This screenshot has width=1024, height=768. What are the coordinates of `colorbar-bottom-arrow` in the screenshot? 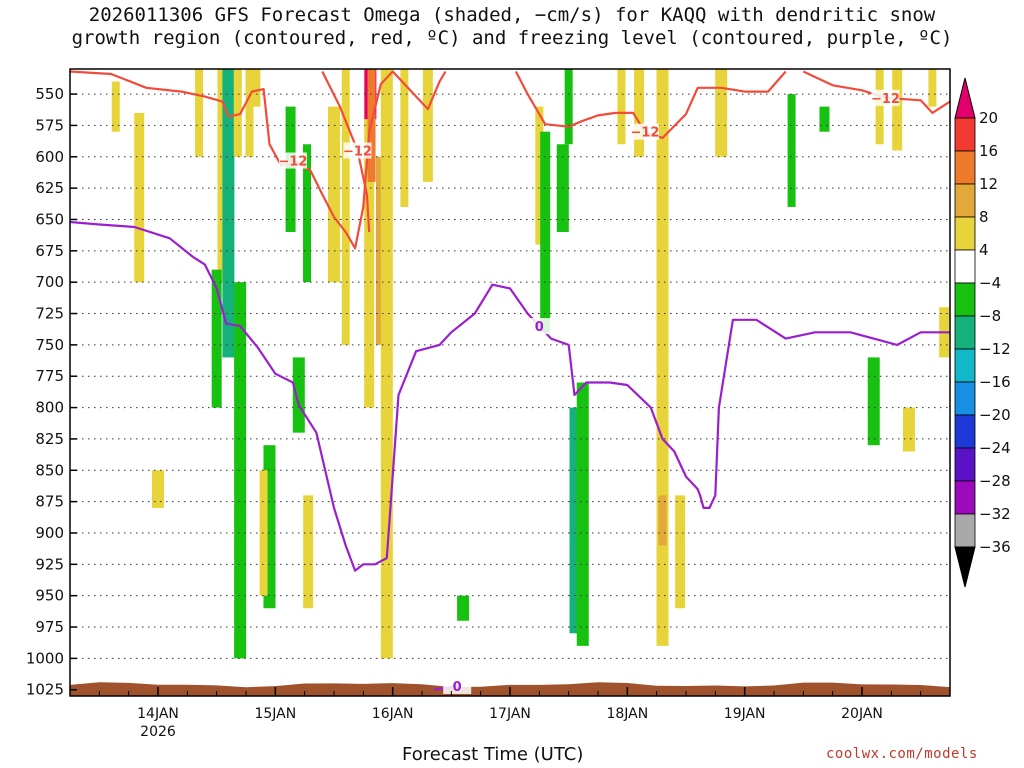 It's located at (965, 567).